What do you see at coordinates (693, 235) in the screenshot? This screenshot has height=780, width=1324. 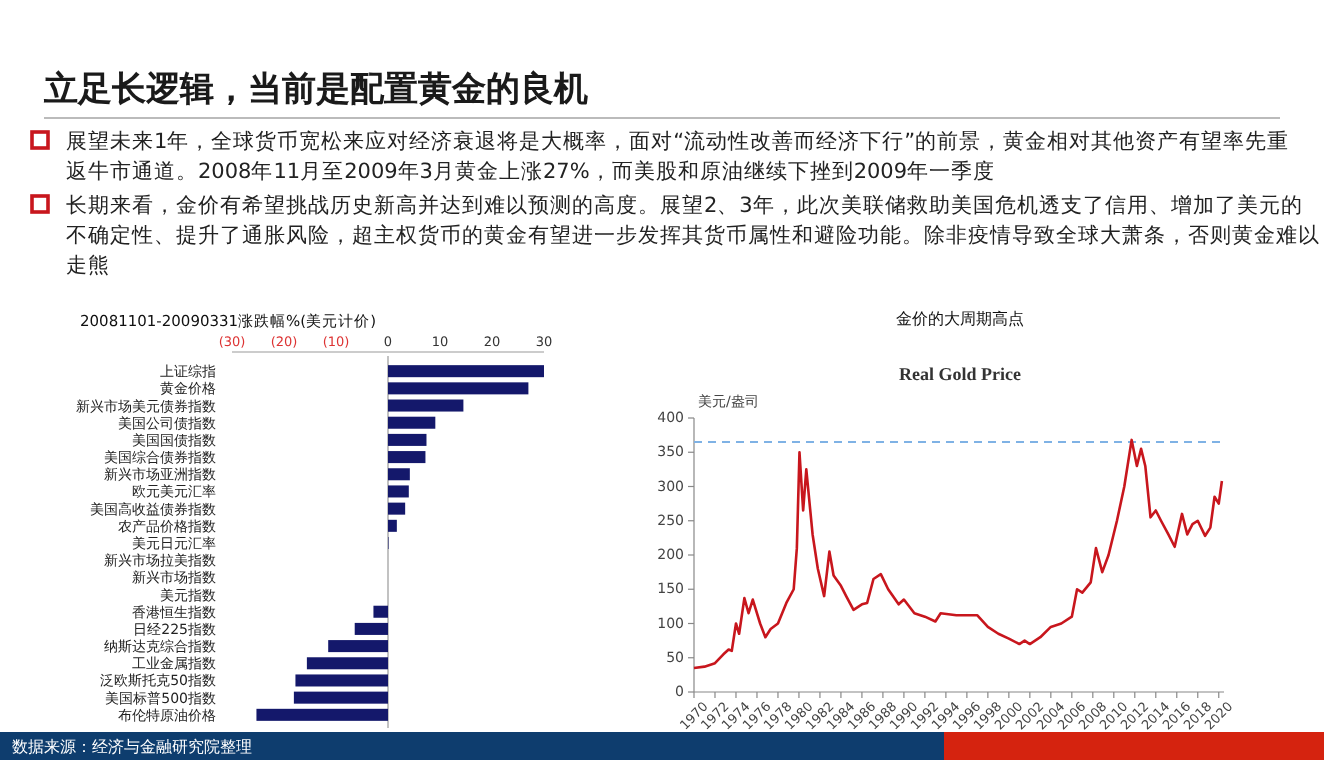 I see `text: 长期来看，金价有希望挑战历史新高并达到难以预测的高度。展望2、3年，此次美联储救助美国危机透支了信用、增加了美元的不确定性、提升了通胀风险，超主权货币的黄金有望进一步发挥其货币属性和避险功能。除非疫情导致全球大萧条，否则黄金难以走熊` at bounding box center [693, 235].